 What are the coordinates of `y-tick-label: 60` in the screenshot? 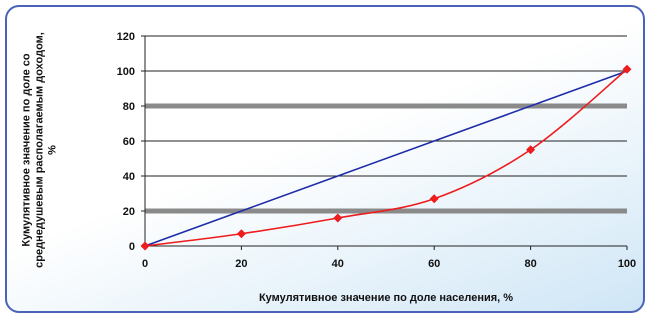 It's located at (129, 142).